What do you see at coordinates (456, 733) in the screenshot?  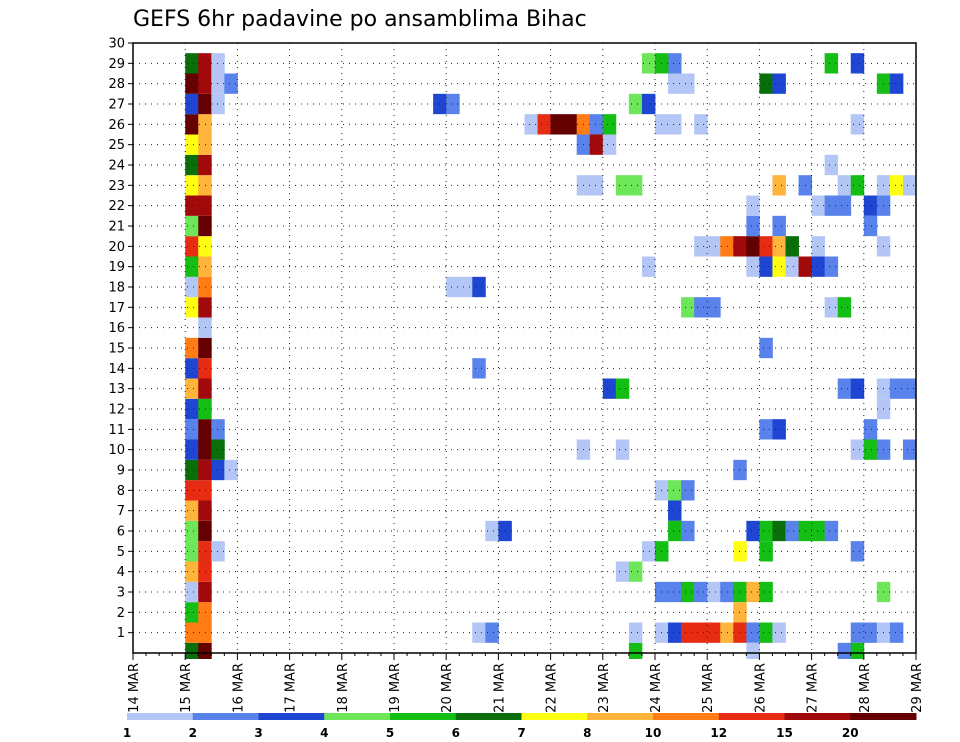 I see `colorbar-label: 6` at bounding box center [456, 733].